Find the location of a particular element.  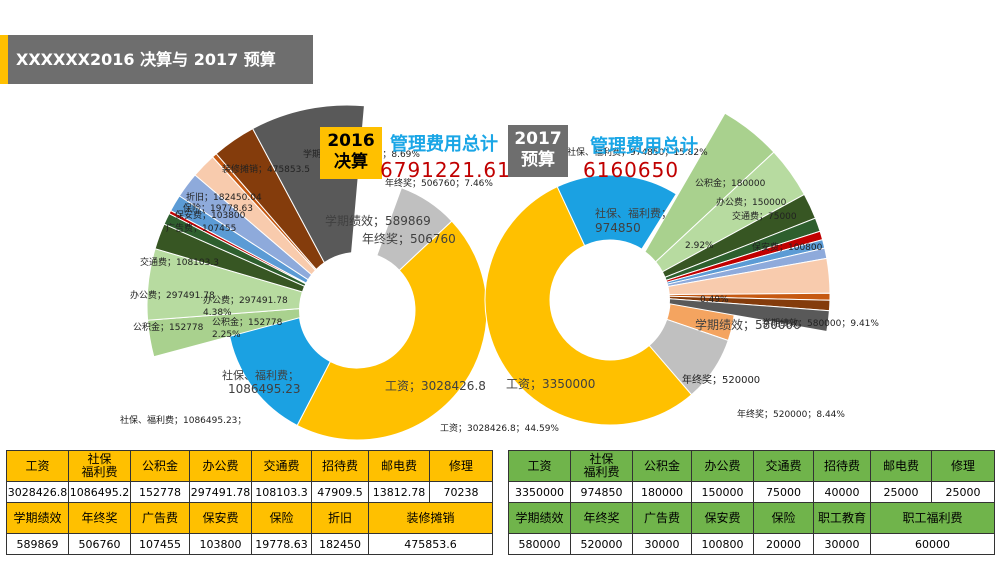

chart-2017-label-fund-pct: 2.92% is located at coordinates (699, 246).